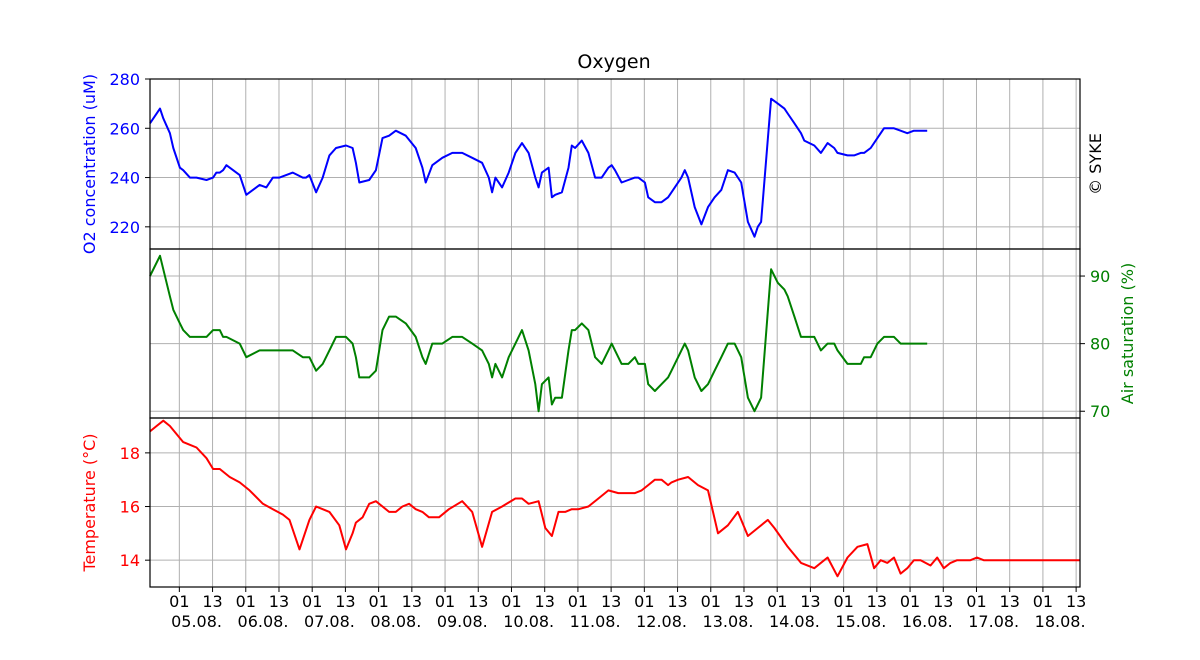  Describe the element at coordinates (794, 621) in the screenshot. I see `date-label: 14.08.` at that location.